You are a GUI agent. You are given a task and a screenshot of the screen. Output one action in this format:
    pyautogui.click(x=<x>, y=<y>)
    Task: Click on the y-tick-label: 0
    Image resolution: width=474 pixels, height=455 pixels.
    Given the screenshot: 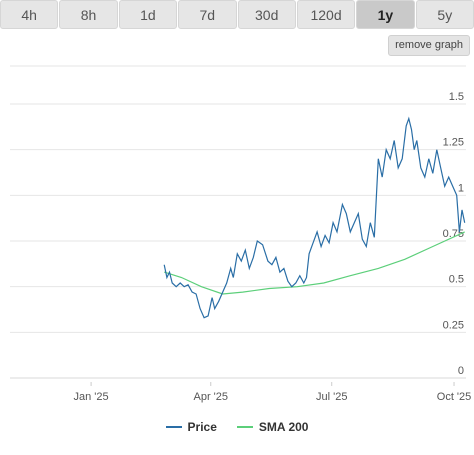 What is the action you would take?
    pyautogui.click(x=461, y=371)
    